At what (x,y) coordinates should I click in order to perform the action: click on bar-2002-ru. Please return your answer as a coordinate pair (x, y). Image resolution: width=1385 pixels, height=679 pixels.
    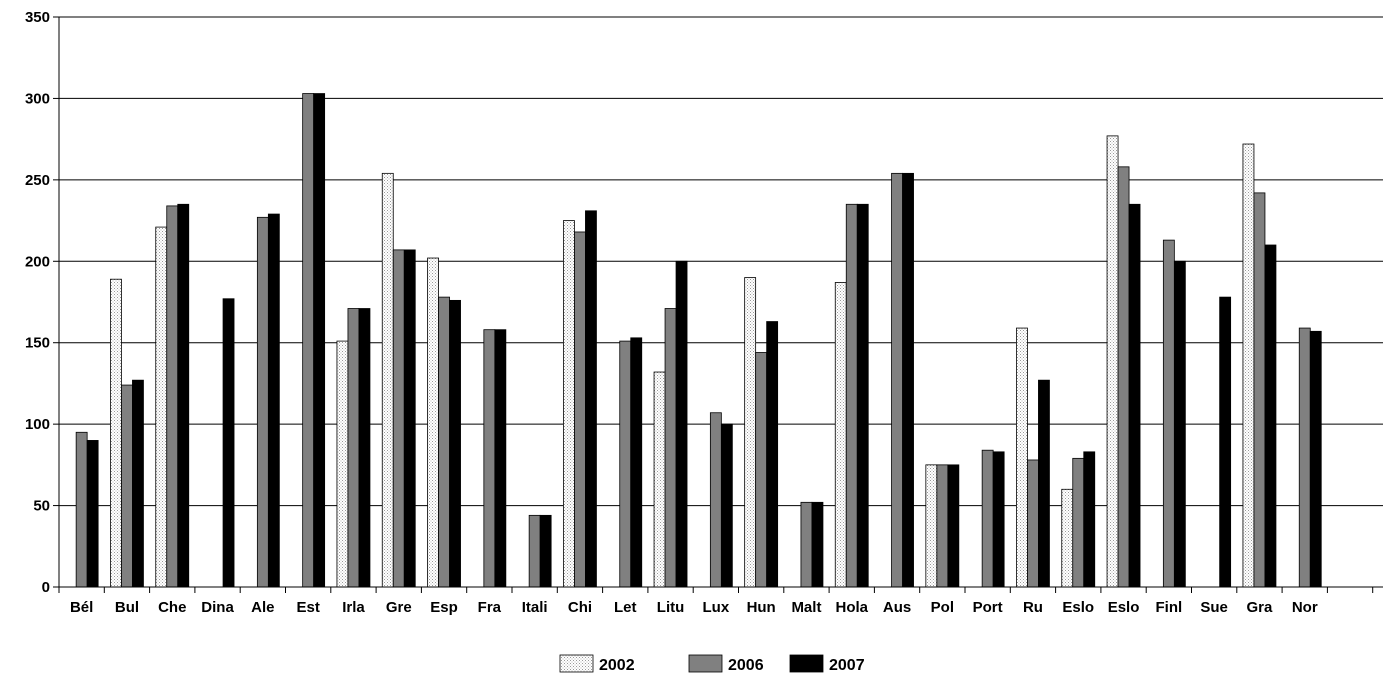
    Looking at the image, I should click on (1022, 457).